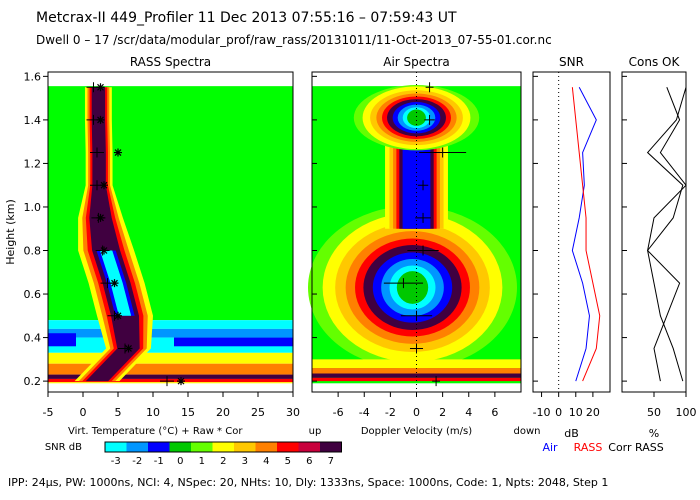 The width and height of the screenshot is (700, 500). What do you see at coordinates (33, 381) in the screenshot?
I see `y-tick-label: 0.2` at bounding box center [33, 381].